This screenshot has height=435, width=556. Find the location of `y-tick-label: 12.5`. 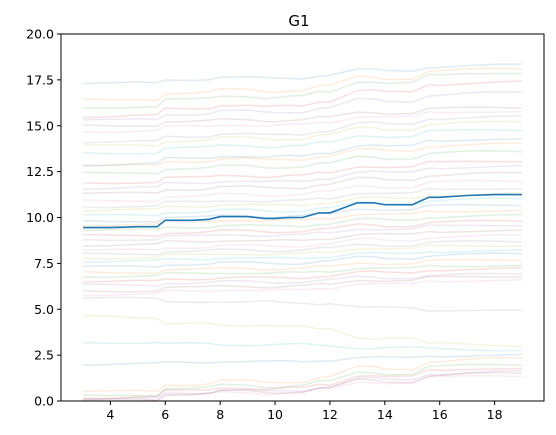

y-tick-label: 12.5 is located at coordinates (40, 171).